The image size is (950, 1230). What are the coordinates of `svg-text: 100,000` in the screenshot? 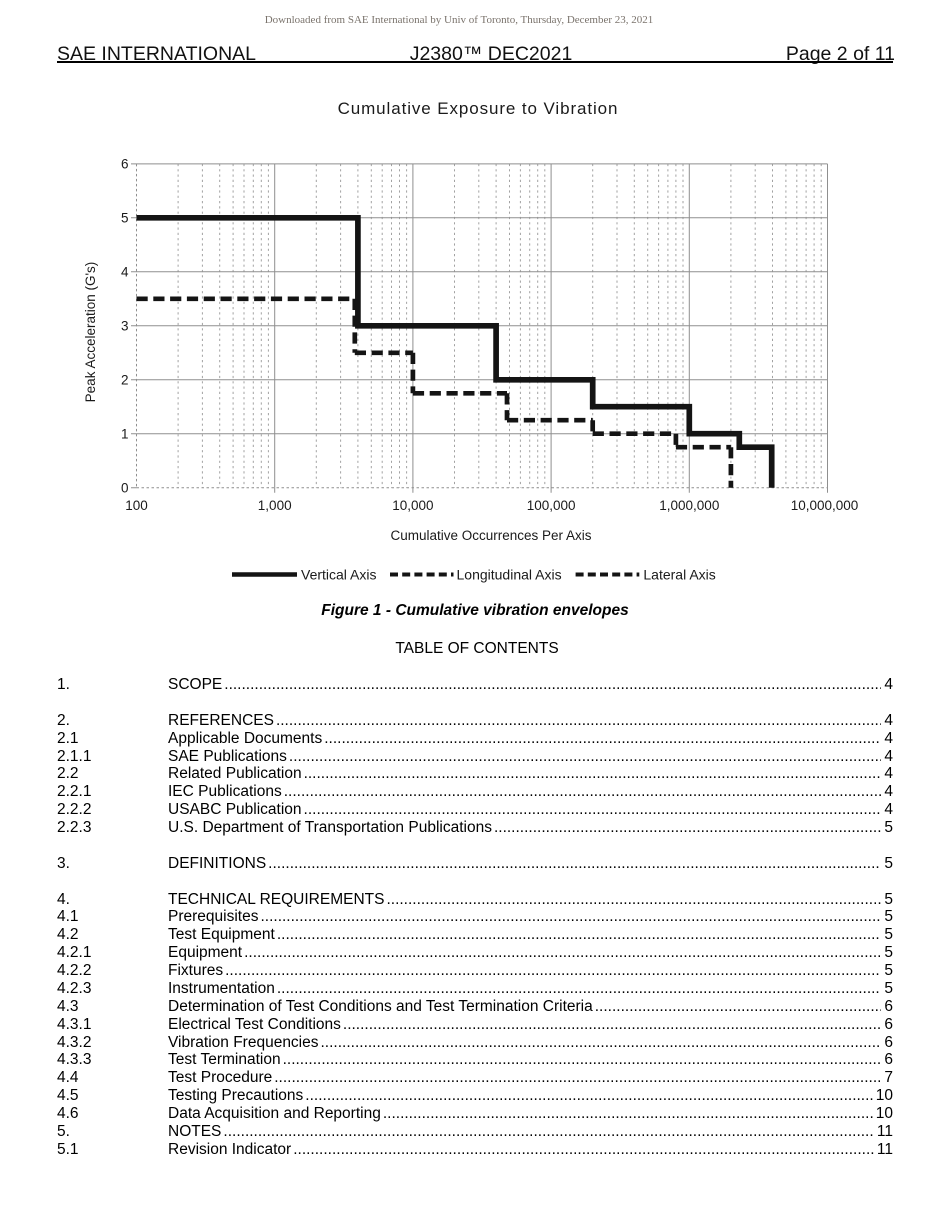 It's located at (551, 505).